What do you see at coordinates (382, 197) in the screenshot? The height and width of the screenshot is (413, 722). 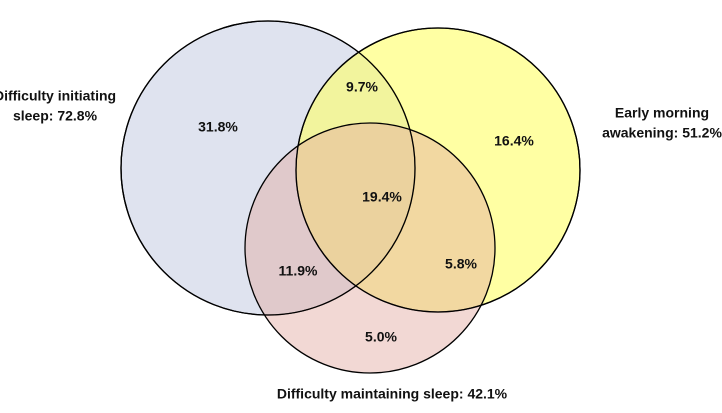 I see `region-label: 19.4%` at bounding box center [382, 197].